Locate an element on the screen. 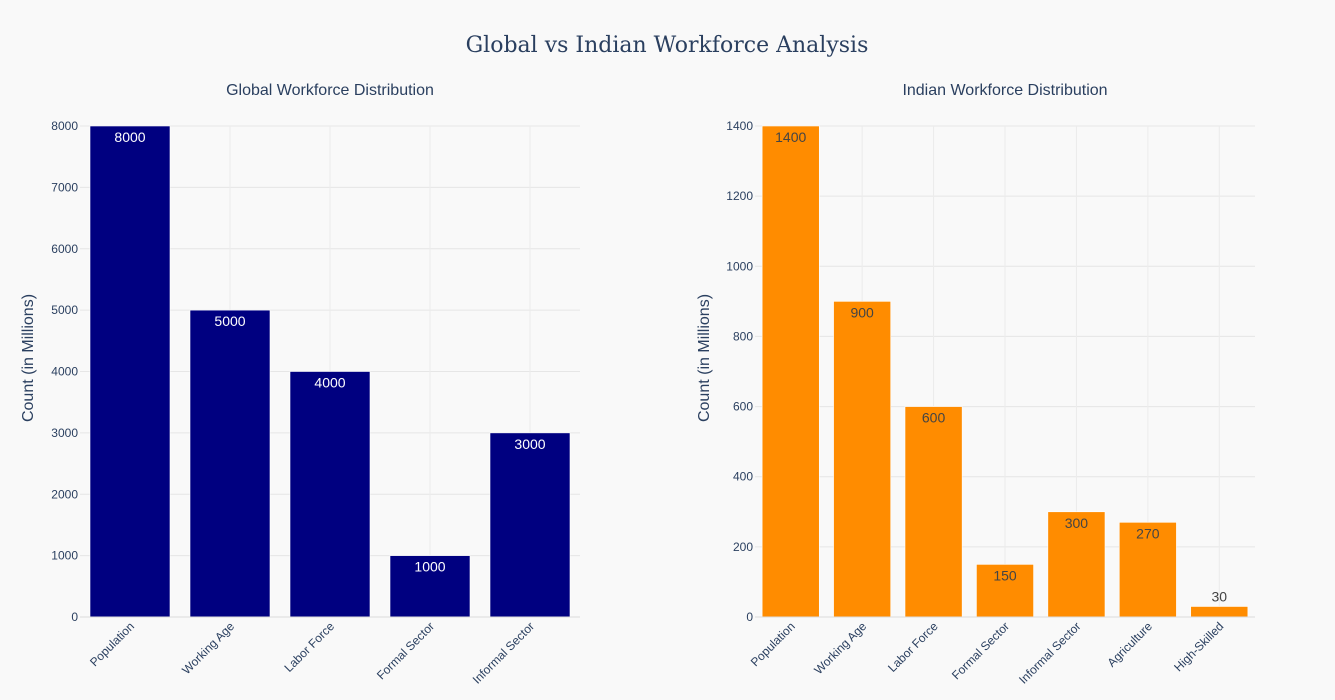 The height and width of the screenshot is (700, 1335). chart-title: Global Workforce Distribution is located at coordinates (330, 90).